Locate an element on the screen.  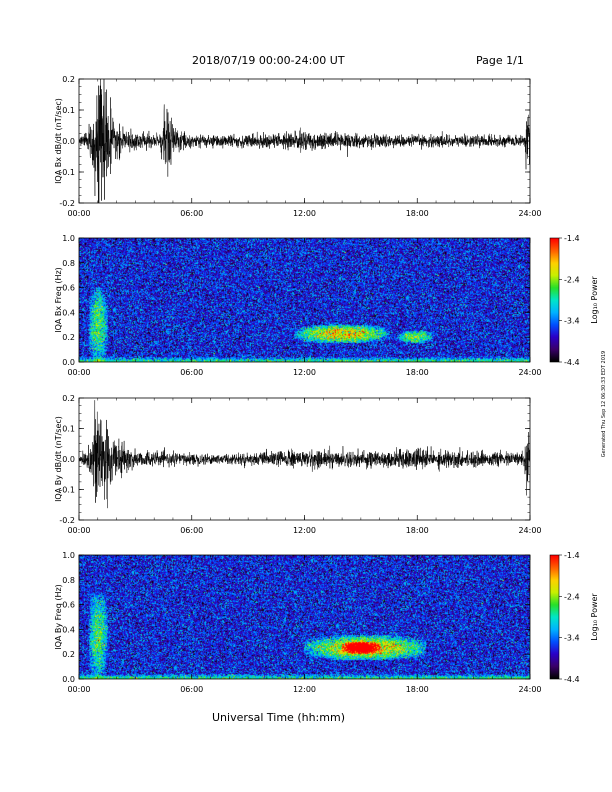
page-indicator: Page 1/1 is located at coordinates (500, 60).